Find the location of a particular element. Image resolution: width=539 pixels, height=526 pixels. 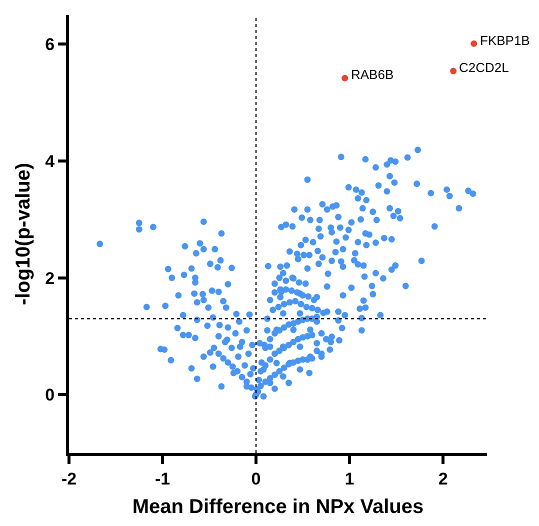

annotation: FKBP1B is located at coordinates (505, 40).